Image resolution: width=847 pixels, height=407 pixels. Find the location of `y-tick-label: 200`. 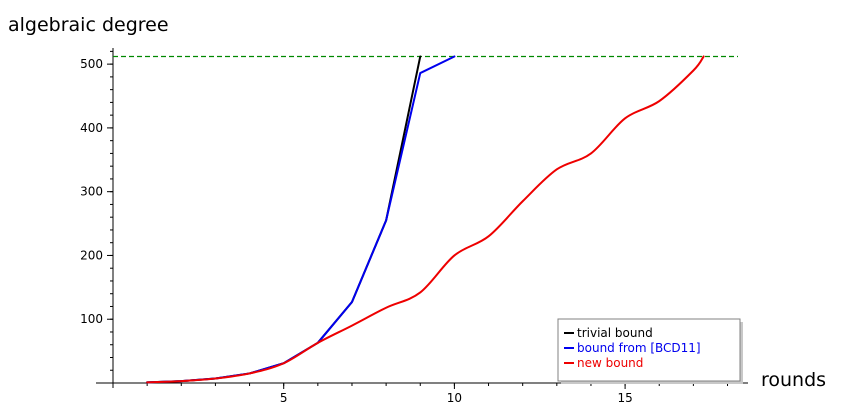

y-tick-label: 200 is located at coordinates (91, 255).